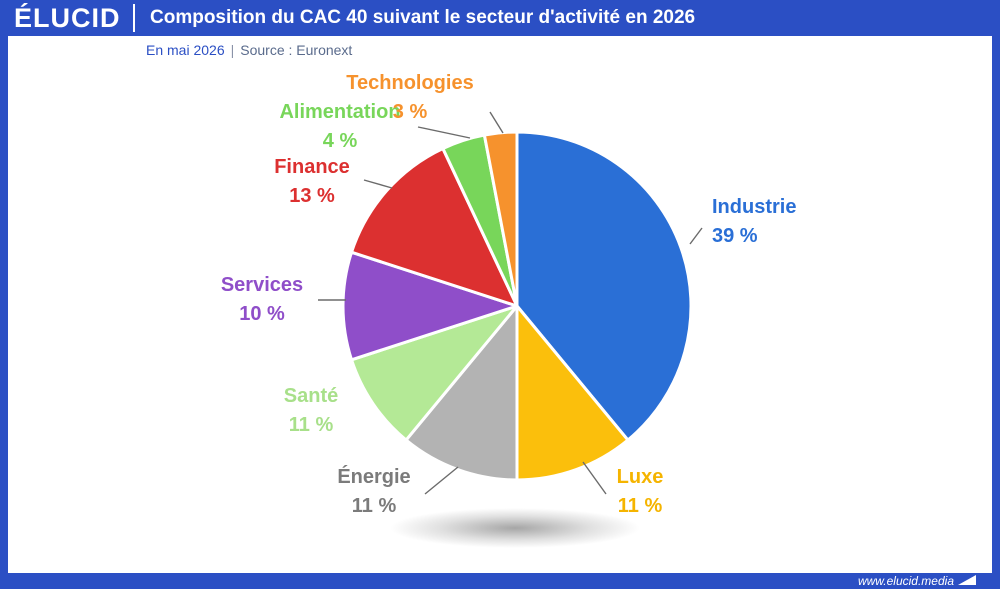  What do you see at coordinates (461, 393) in the screenshot?
I see `pie-slice-energie` at bounding box center [461, 393].